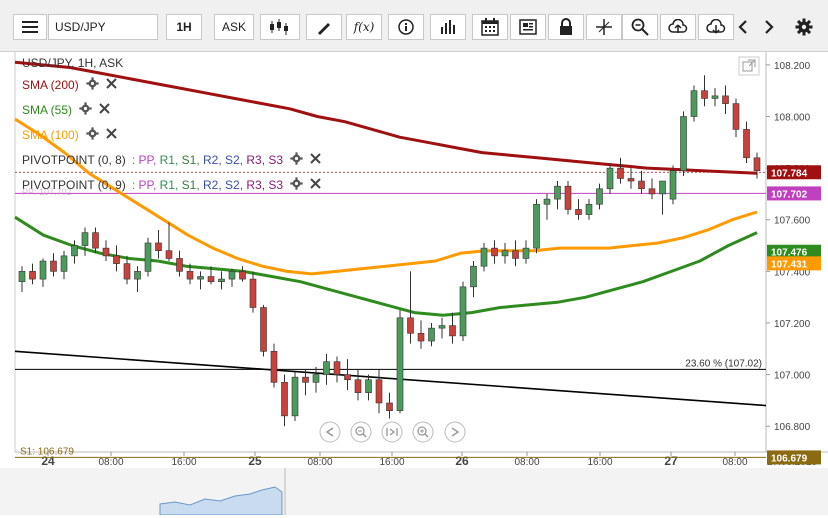  Describe the element at coordinates (66, 110) in the screenshot. I see `legend-sma55: SMA (55)` at that location.